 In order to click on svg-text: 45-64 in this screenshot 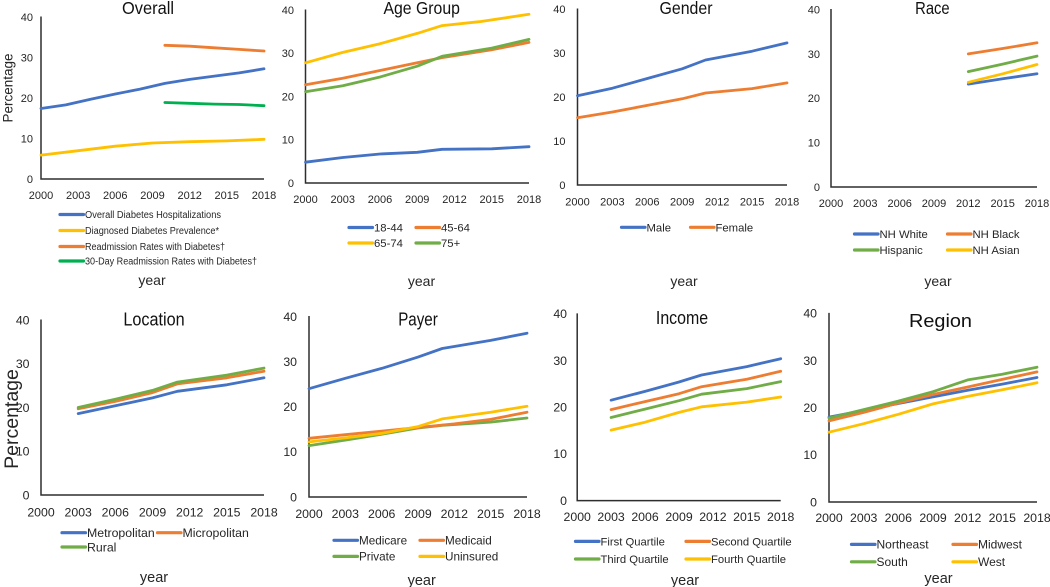, I will do `click(455, 228)`.